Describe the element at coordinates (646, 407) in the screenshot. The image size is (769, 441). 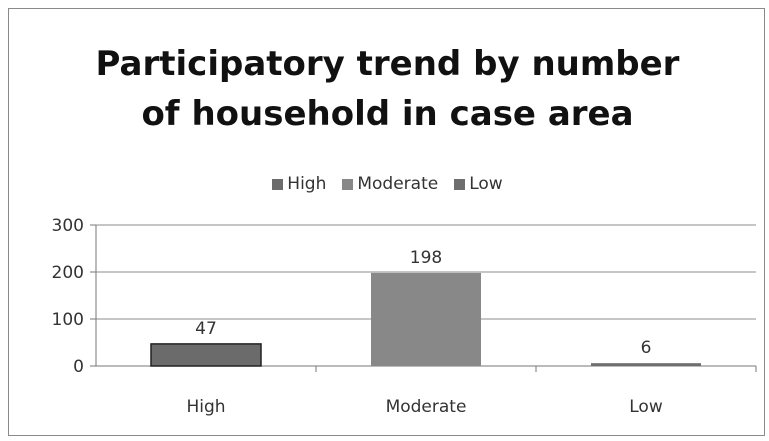
I see `x-tick-label-low: Low` at that location.